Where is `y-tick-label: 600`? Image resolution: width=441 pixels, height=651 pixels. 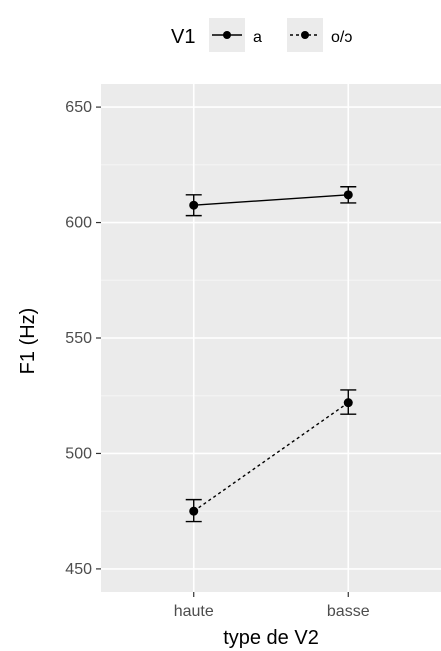 y-tick-label: 600 is located at coordinates (78, 223).